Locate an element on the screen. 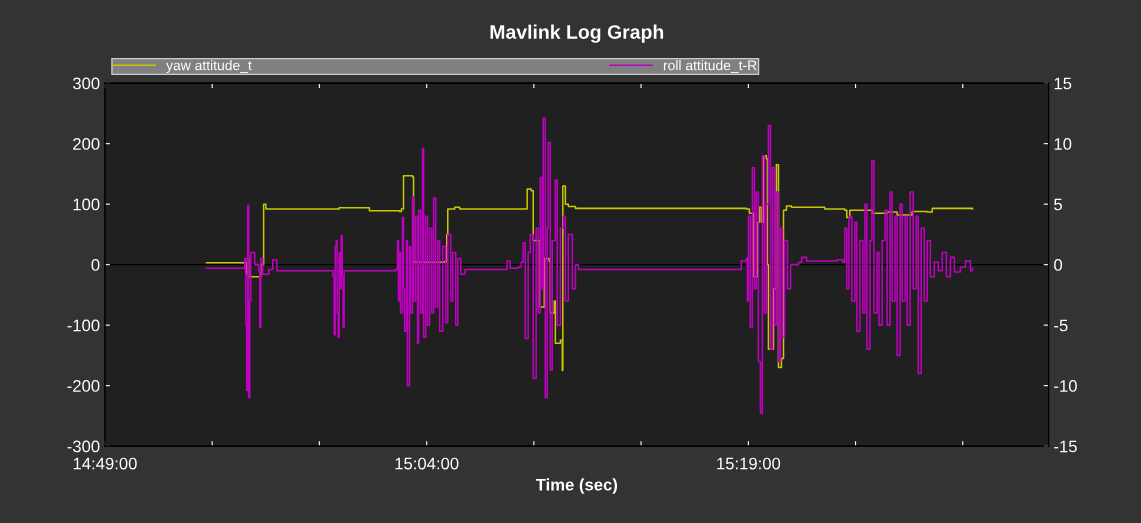  y2-tick-label: -10 is located at coordinates (1065, 386).